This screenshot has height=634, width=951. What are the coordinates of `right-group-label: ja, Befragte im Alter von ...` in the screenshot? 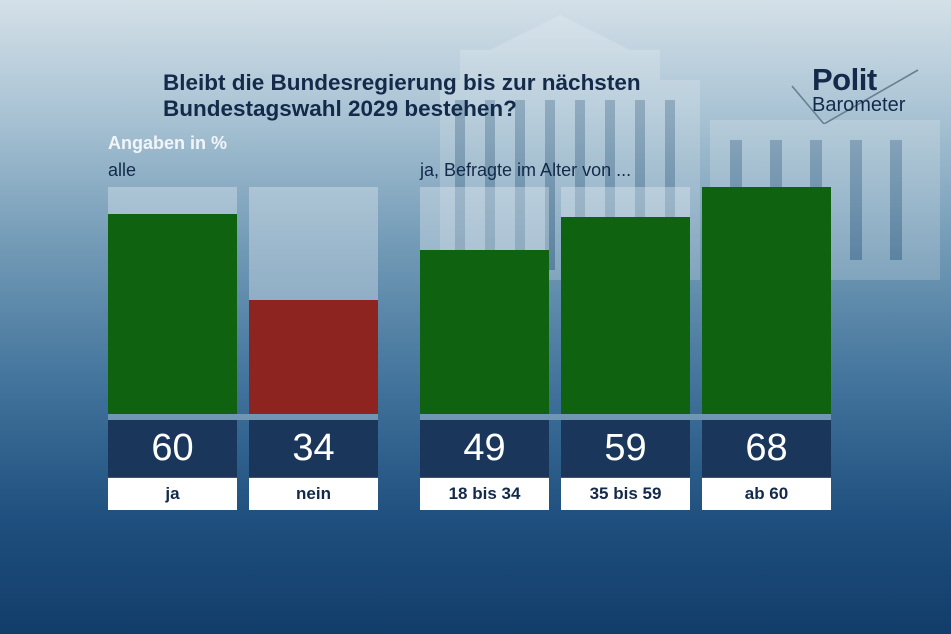 It's located at (526, 170).